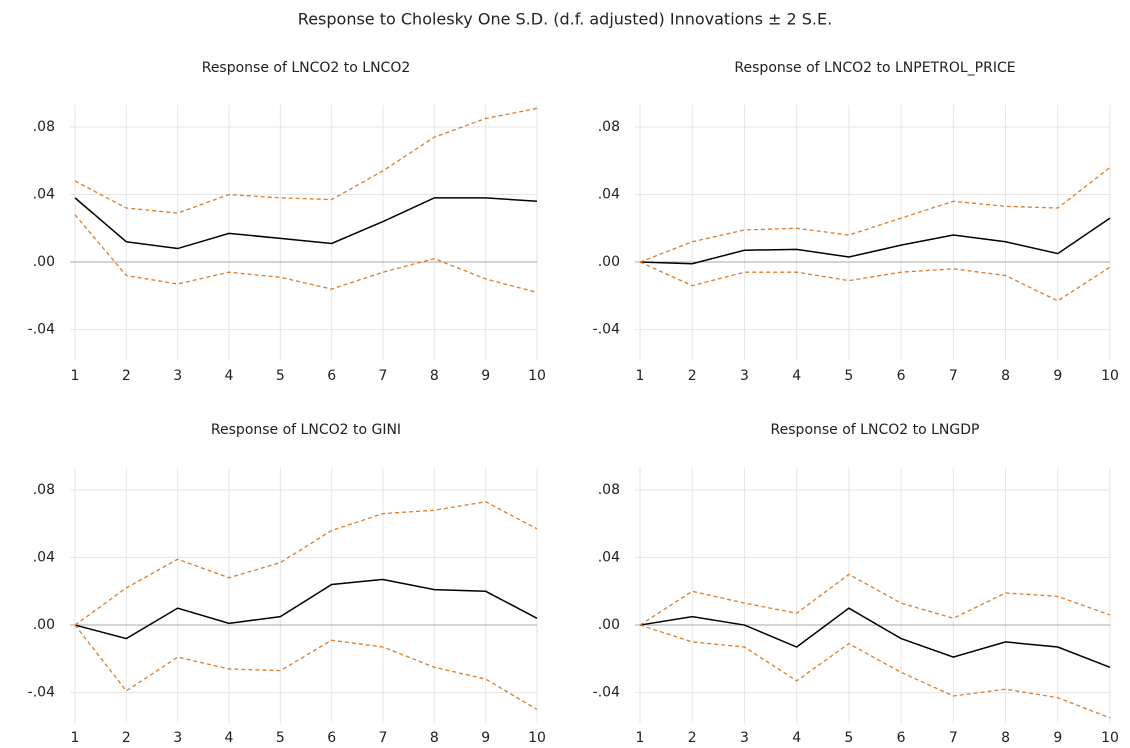 The image size is (1130, 748). I want to click on panel-title: Response of LNCO2 to GINI, so click(306, 430).